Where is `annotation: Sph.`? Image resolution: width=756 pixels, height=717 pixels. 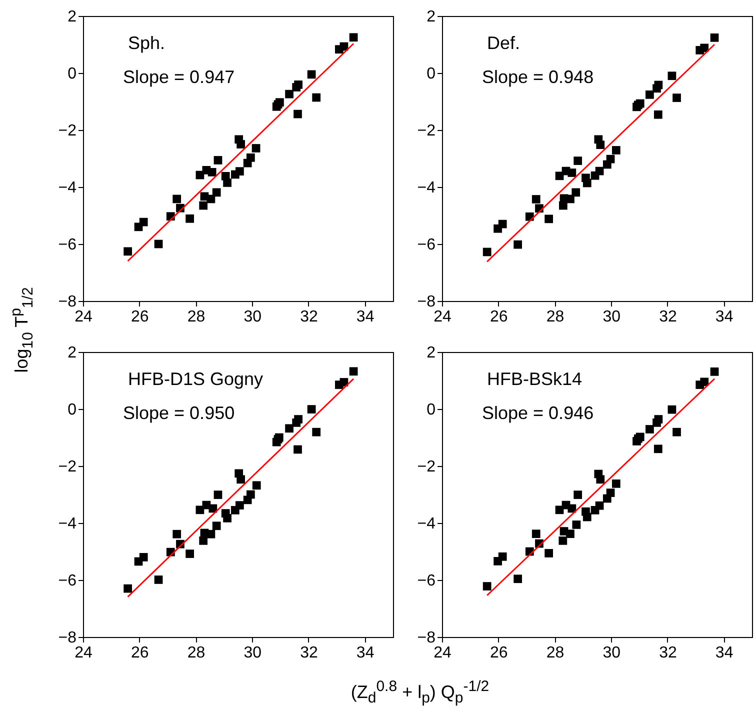 annotation: Sph. is located at coordinates (147, 43).